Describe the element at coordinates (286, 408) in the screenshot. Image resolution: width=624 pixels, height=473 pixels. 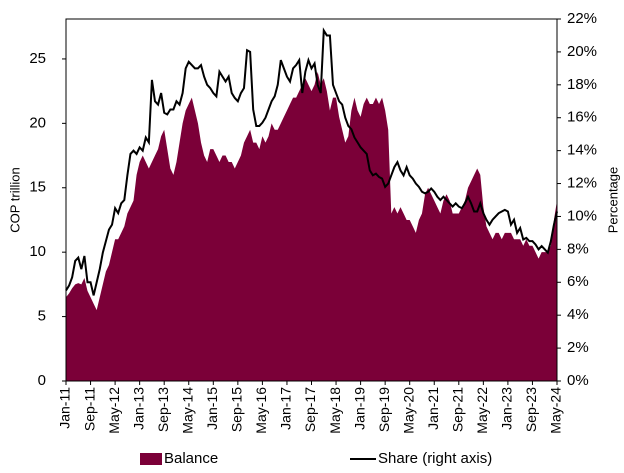
I see `x-tick-label: Jan-17` at that location.